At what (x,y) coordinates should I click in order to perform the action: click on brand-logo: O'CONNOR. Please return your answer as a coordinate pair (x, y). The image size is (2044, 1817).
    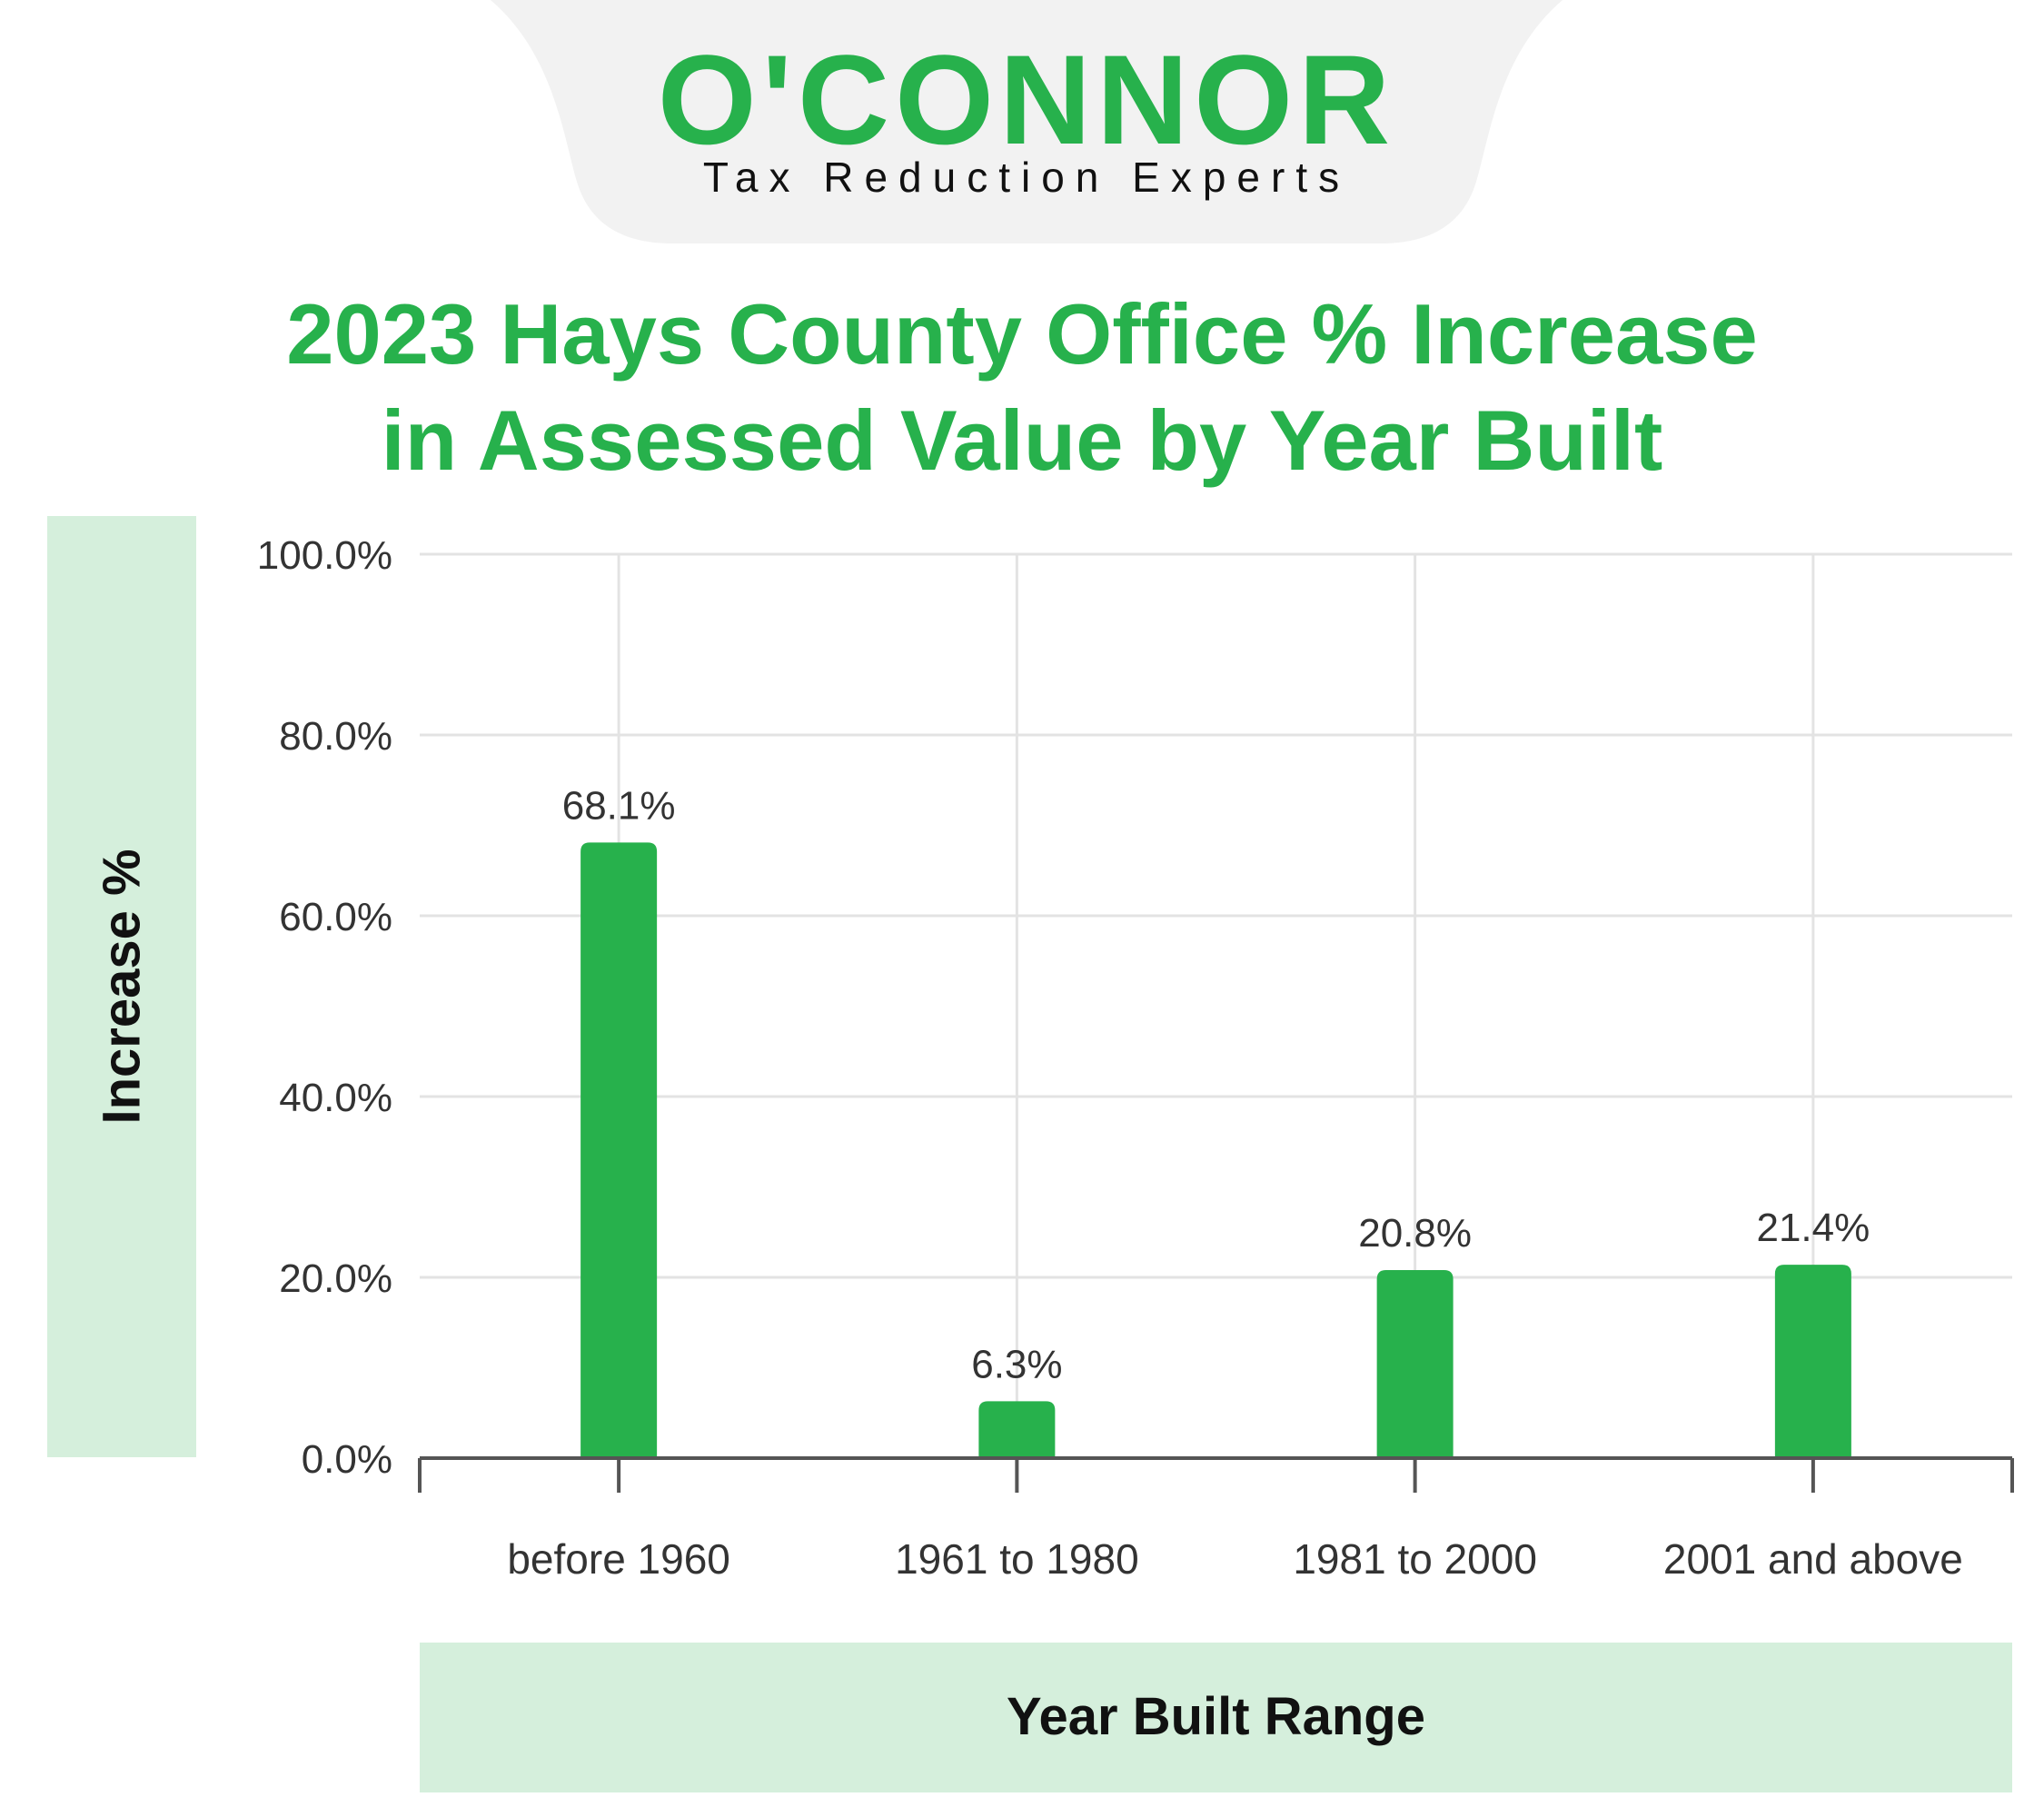
    Looking at the image, I should click on (1026, 99).